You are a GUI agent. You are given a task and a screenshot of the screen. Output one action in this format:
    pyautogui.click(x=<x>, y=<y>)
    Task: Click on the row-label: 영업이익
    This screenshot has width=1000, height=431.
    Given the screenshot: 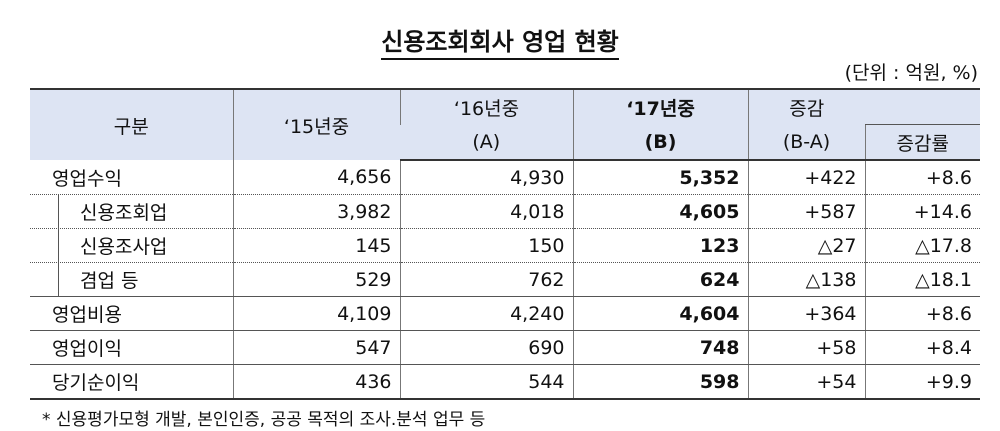 What is the action you would take?
    pyautogui.click(x=131, y=347)
    